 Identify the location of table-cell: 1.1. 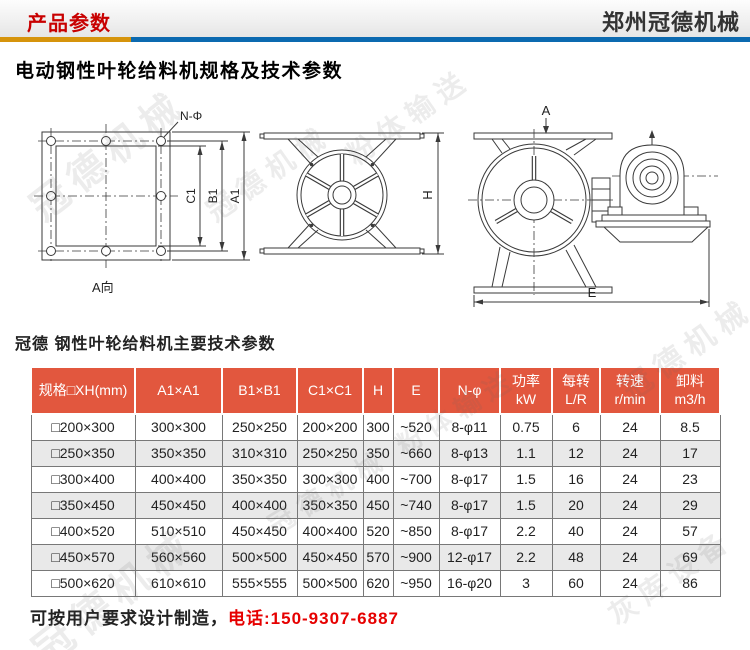
(526, 453).